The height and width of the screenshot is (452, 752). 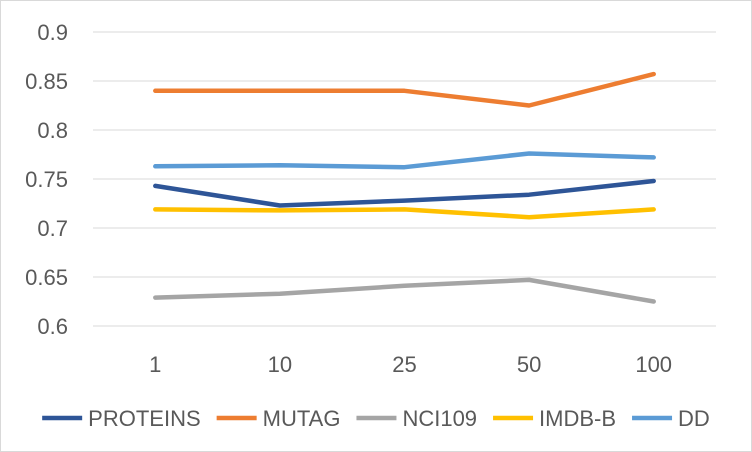 I want to click on series-line-nci109, so click(x=404, y=290).